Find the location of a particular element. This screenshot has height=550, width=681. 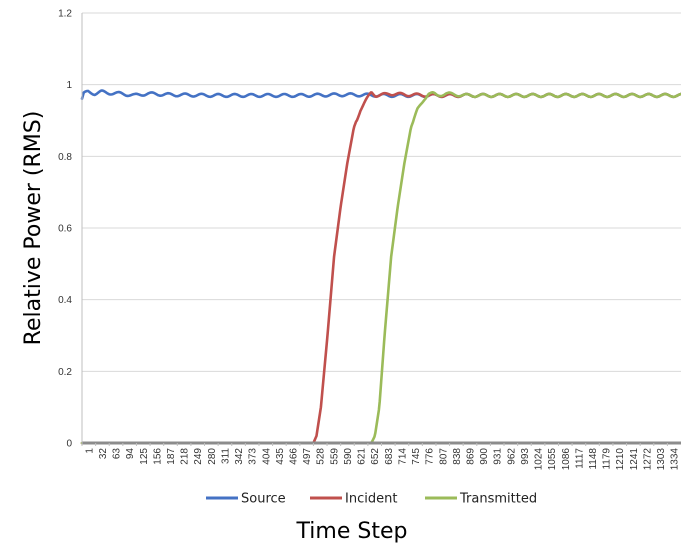

x-tick-label: 621 is located at coordinates (362, 456).